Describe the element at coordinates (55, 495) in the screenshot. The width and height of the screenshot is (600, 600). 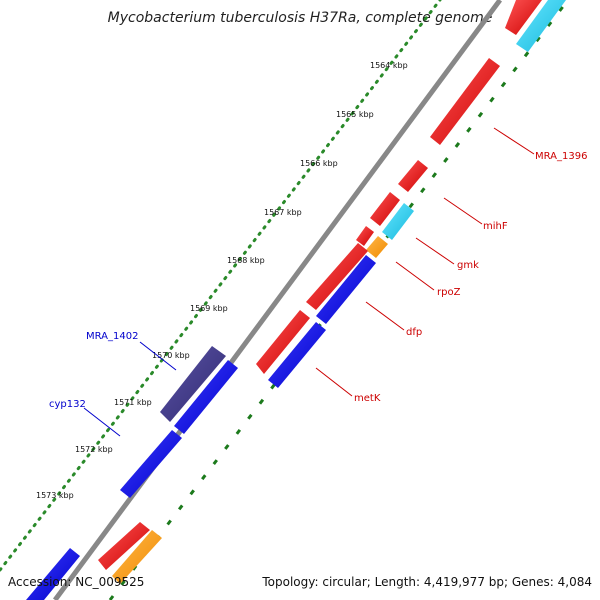
I see `axis-label: 1573 kbp` at that location.